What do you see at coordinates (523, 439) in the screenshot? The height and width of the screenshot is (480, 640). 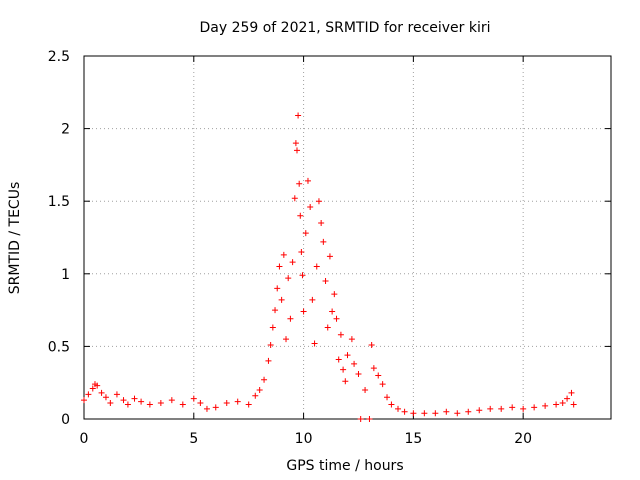 I see `x-tick-label: 20` at bounding box center [523, 439].